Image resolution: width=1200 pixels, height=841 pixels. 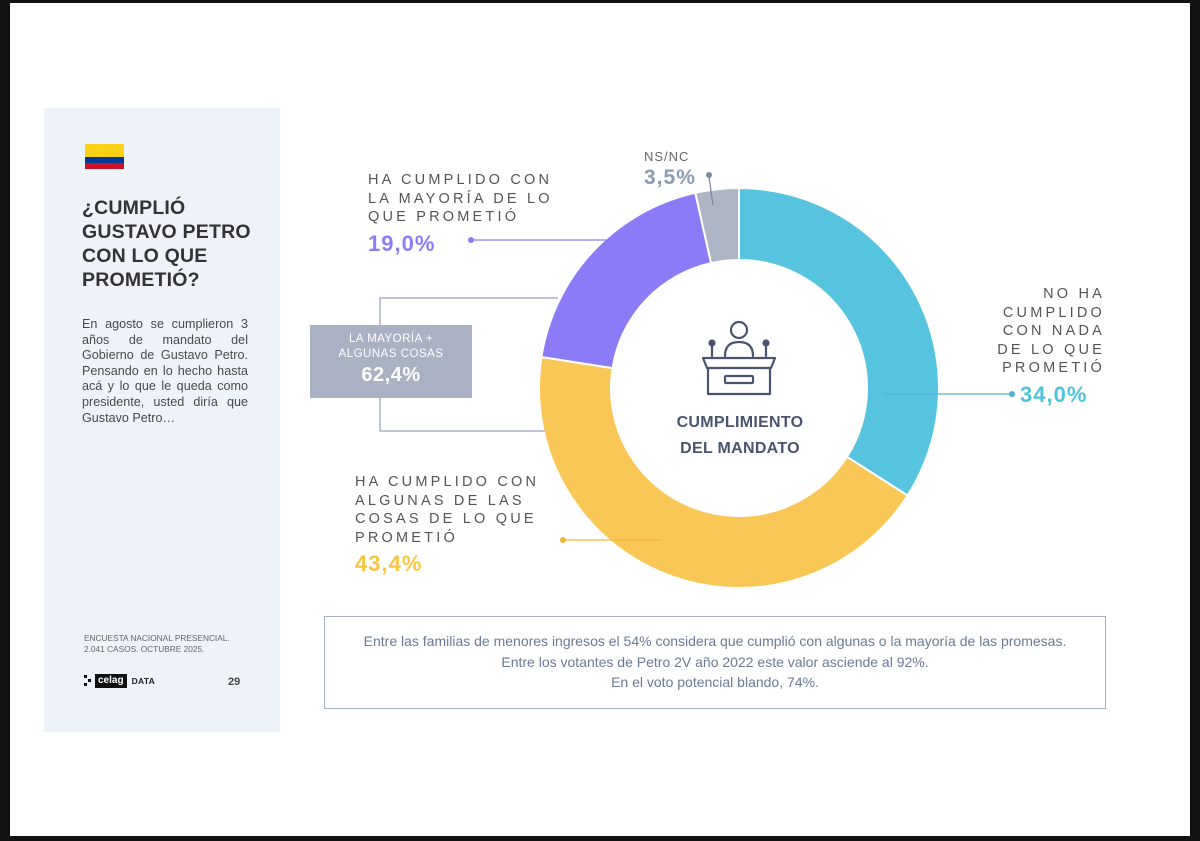 What do you see at coordinates (740, 435) in the screenshot?
I see `center-title: CUMPLIMIENTO DEL MANDATO` at bounding box center [740, 435].